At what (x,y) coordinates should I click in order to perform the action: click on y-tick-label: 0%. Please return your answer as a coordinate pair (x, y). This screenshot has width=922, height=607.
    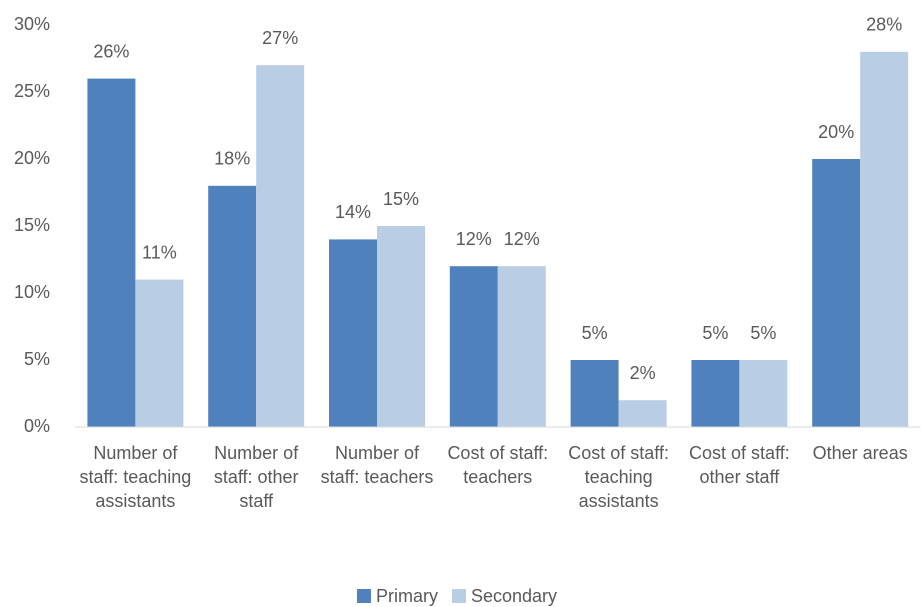
    Looking at the image, I should click on (37, 426).